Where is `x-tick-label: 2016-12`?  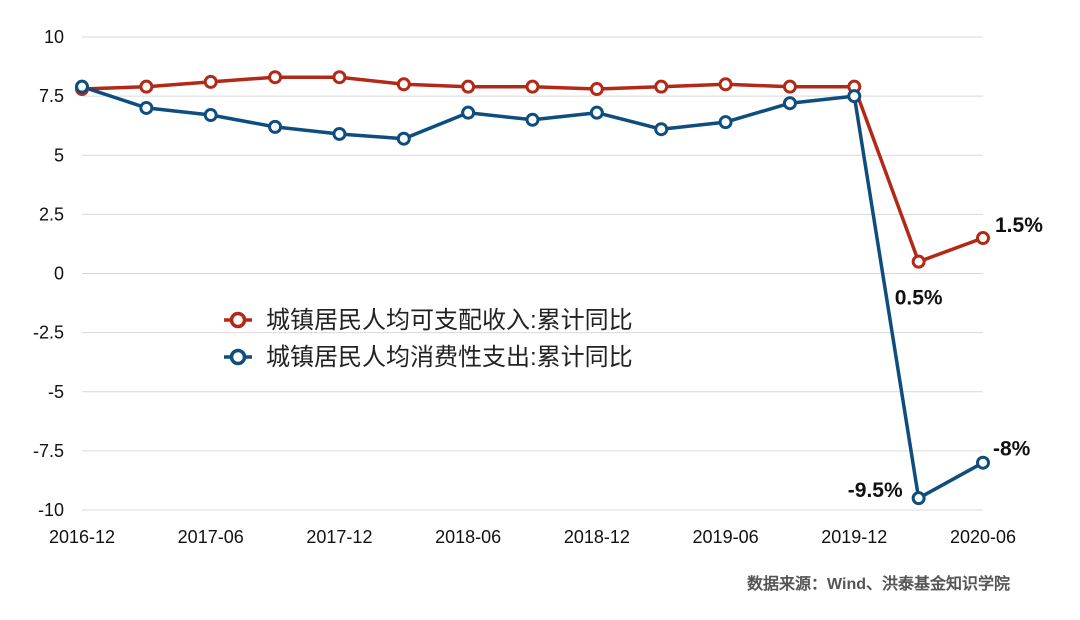
x-tick-label: 2016-12 is located at coordinates (82, 537).